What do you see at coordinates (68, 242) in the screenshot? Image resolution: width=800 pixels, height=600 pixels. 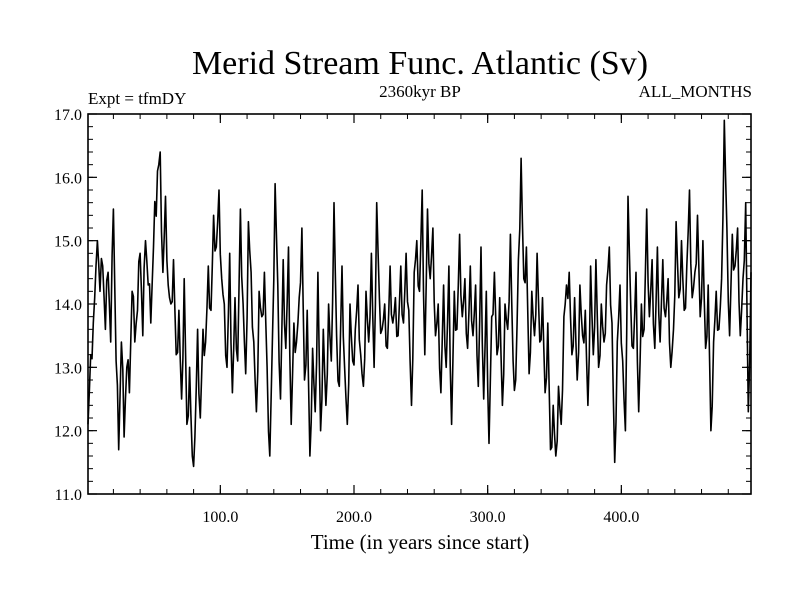 I see `y-tick-label: 15.0` at bounding box center [68, 242].